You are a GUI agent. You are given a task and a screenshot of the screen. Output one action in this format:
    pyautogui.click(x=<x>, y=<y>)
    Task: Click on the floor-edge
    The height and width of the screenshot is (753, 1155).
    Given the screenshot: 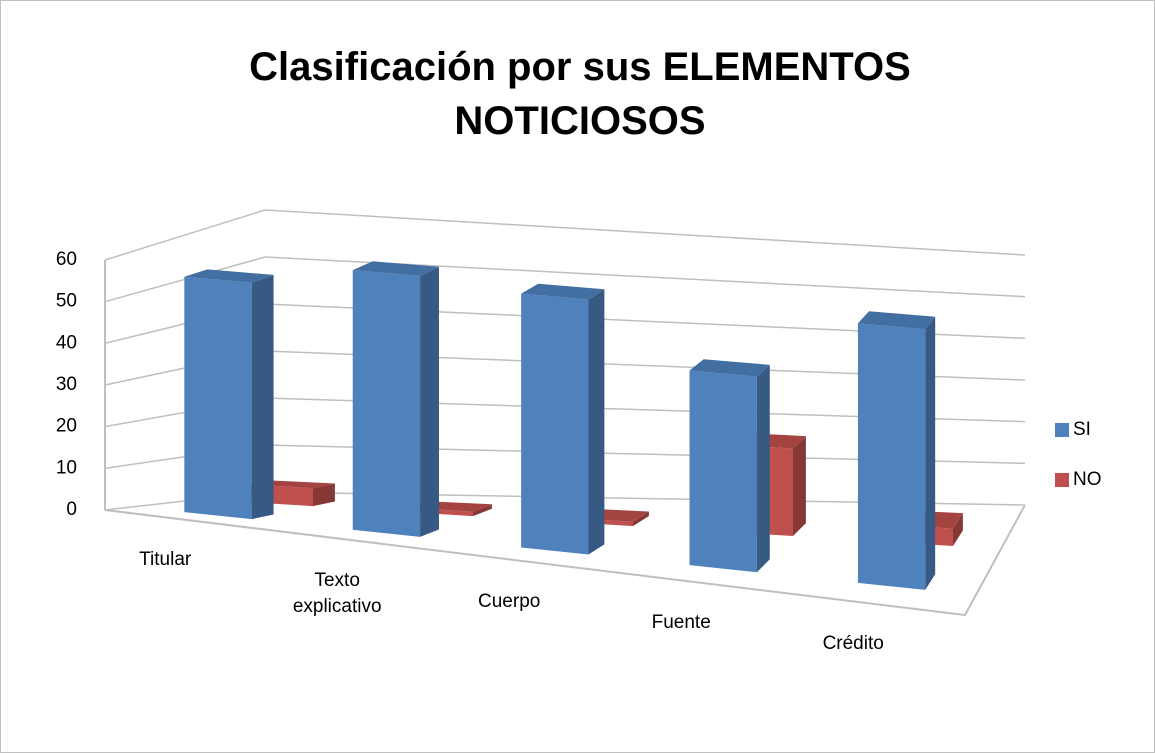 What is the action you would take?
    pyautogui.click(x=565, y=560)
    